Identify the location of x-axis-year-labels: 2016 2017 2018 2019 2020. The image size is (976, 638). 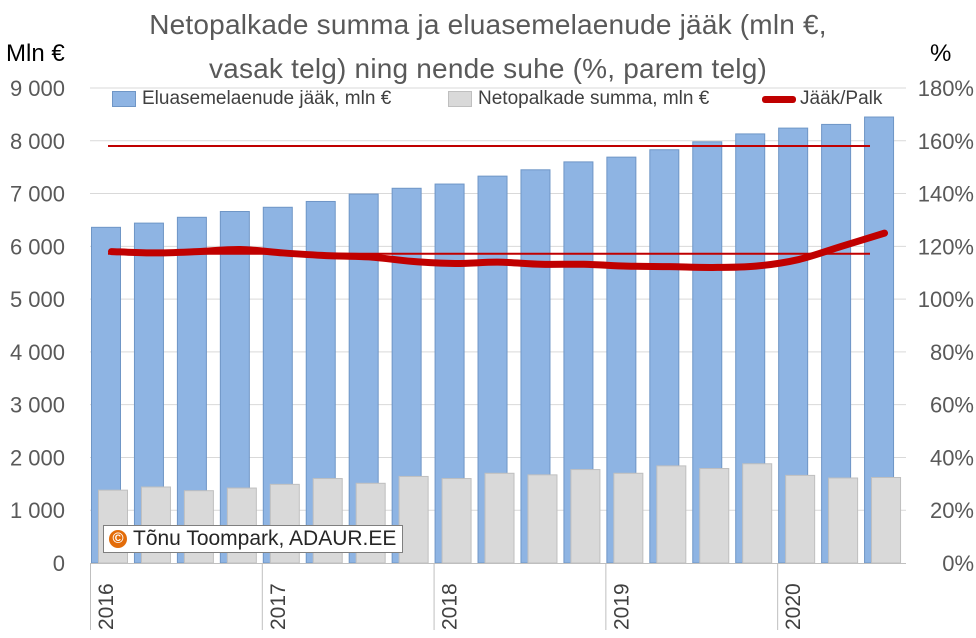
(450, 606).